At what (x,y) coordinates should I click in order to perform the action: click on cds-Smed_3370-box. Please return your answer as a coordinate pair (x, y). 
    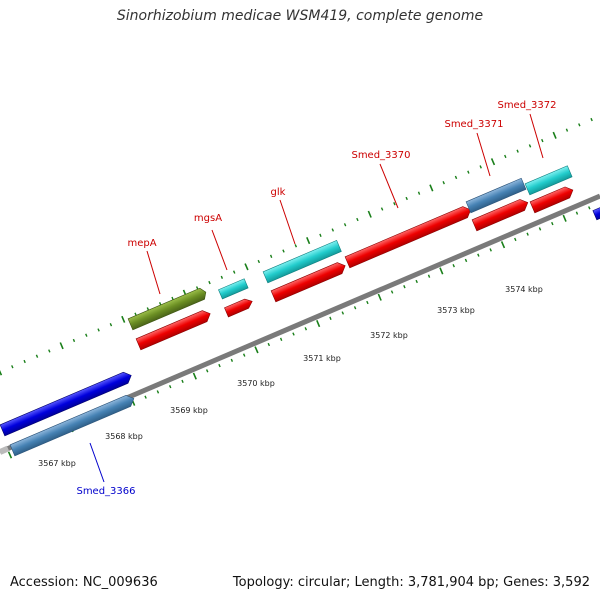
    Looking at the image, I should click on (408, 236).